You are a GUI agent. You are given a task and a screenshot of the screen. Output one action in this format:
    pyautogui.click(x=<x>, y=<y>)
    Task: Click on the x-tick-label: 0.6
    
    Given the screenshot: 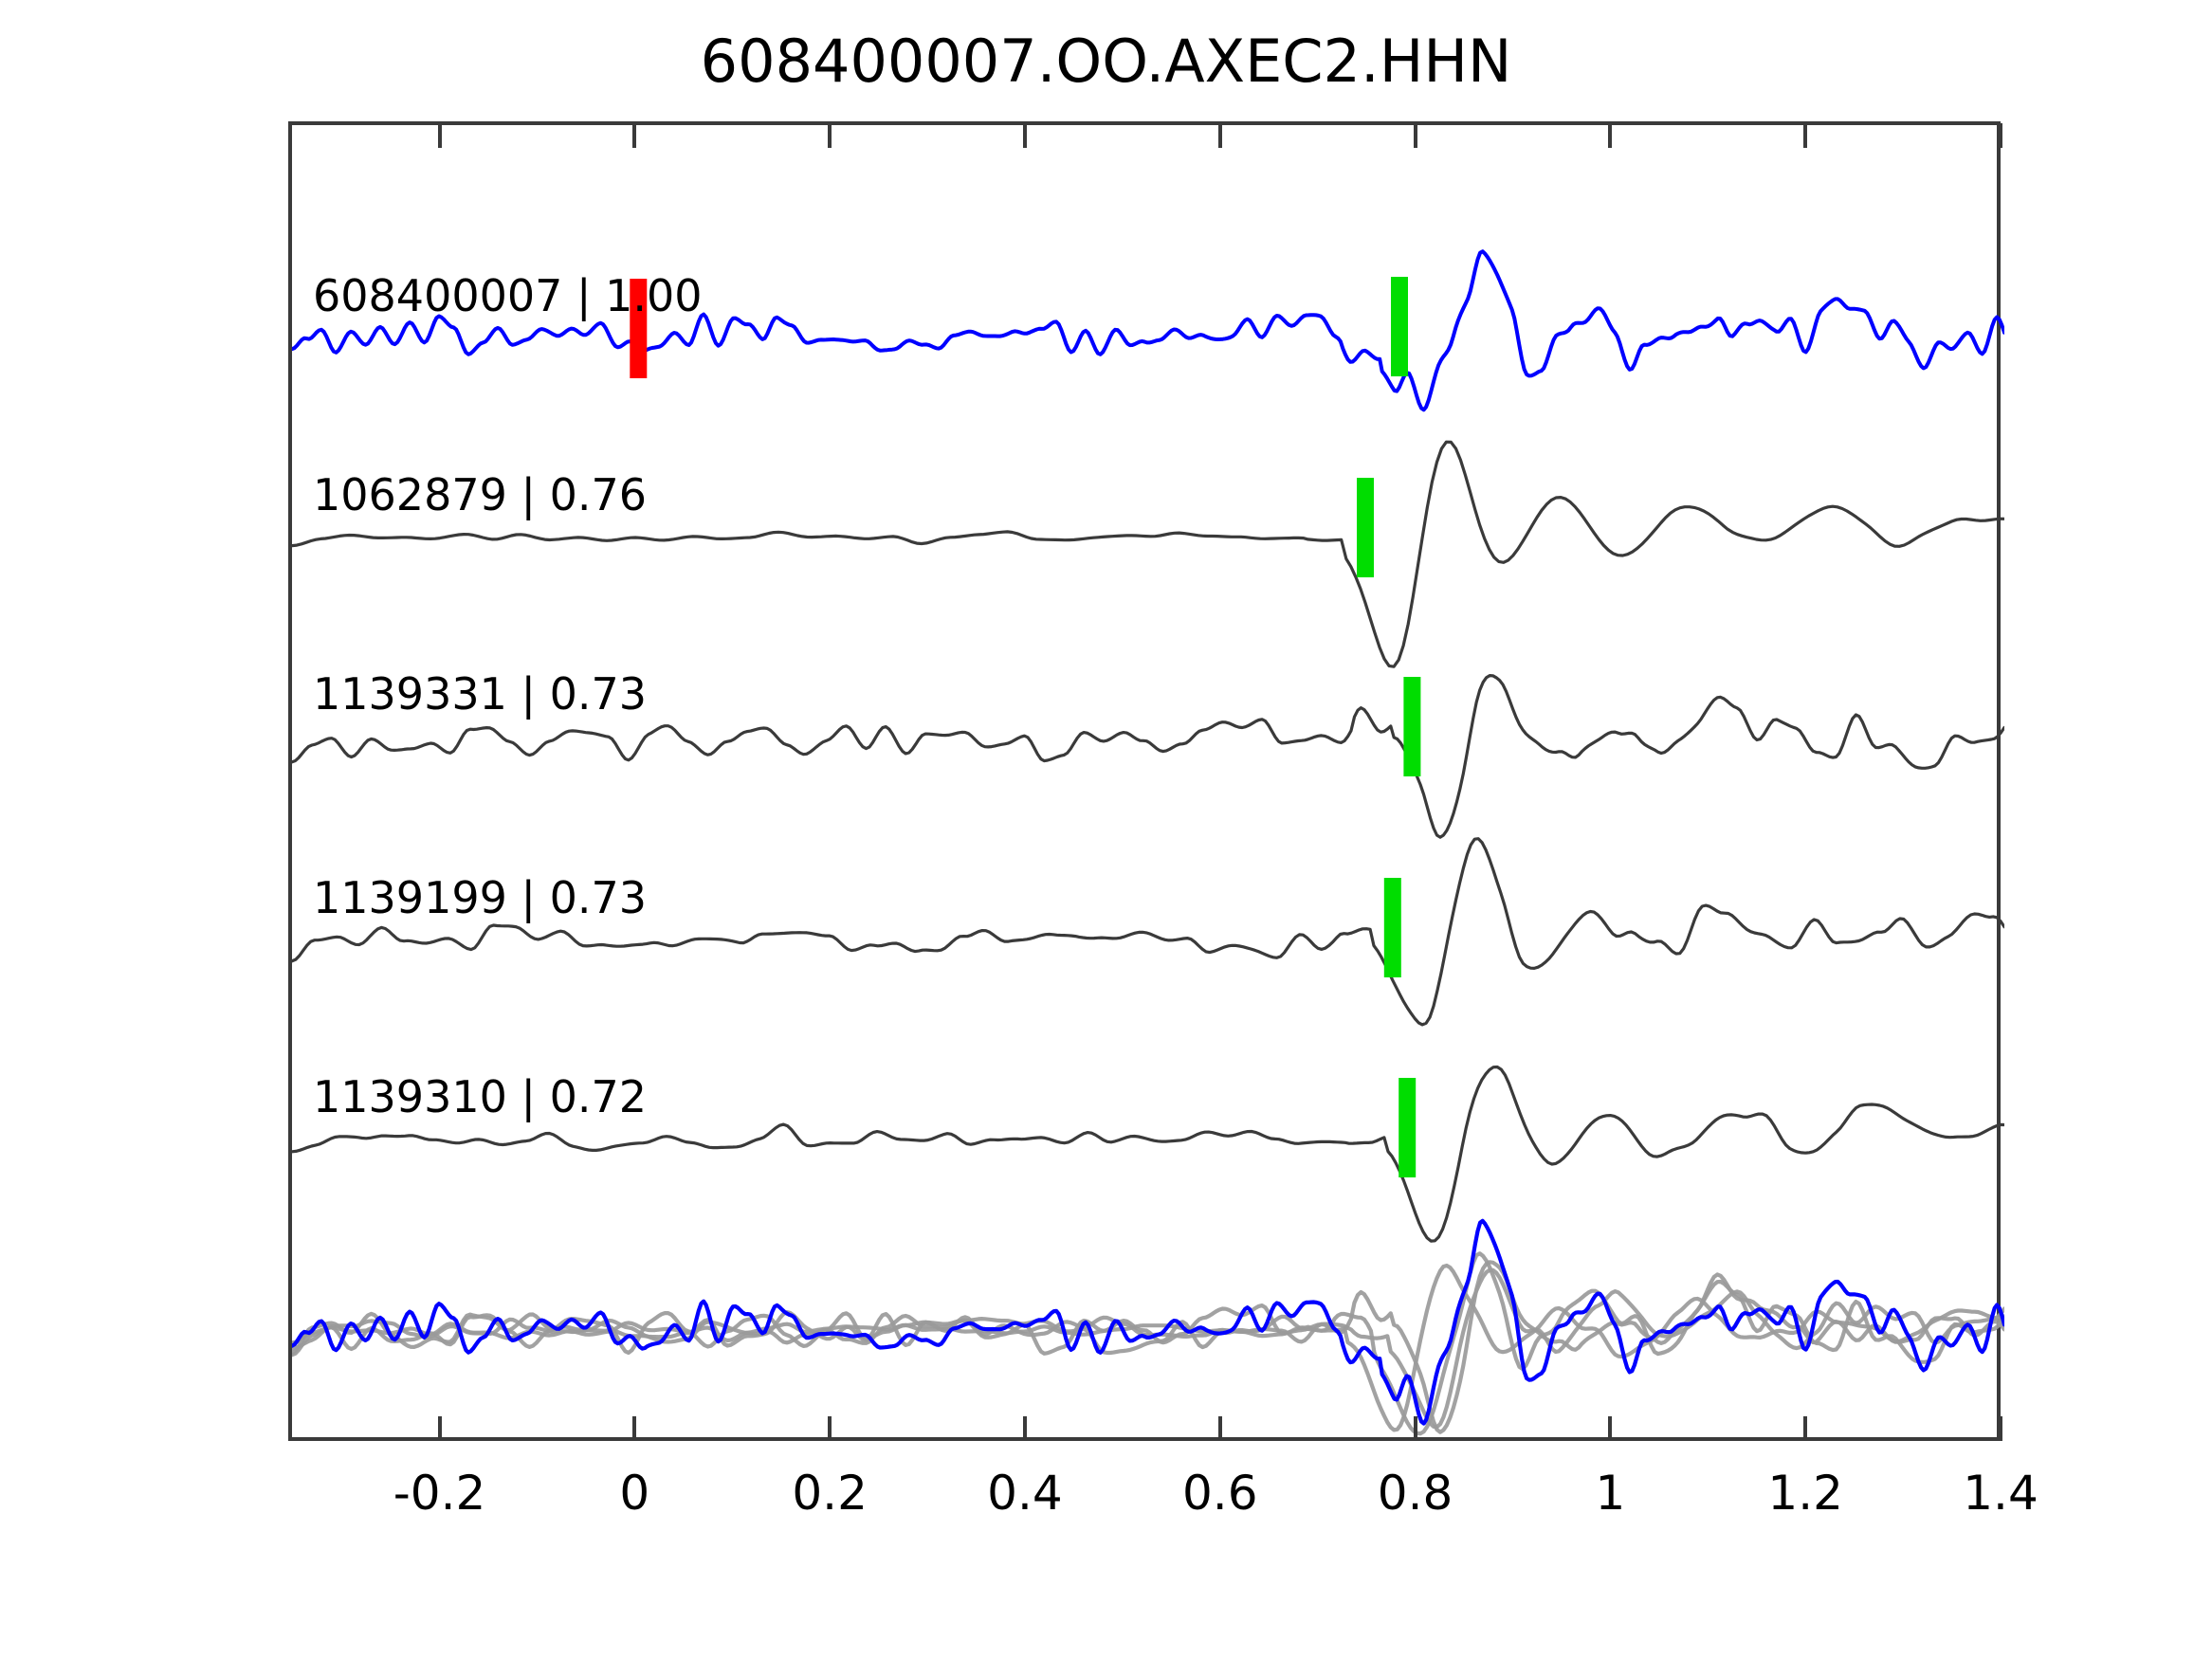 What is the action you would take?
    pyautogui.click(x=1219, y=1493)
    